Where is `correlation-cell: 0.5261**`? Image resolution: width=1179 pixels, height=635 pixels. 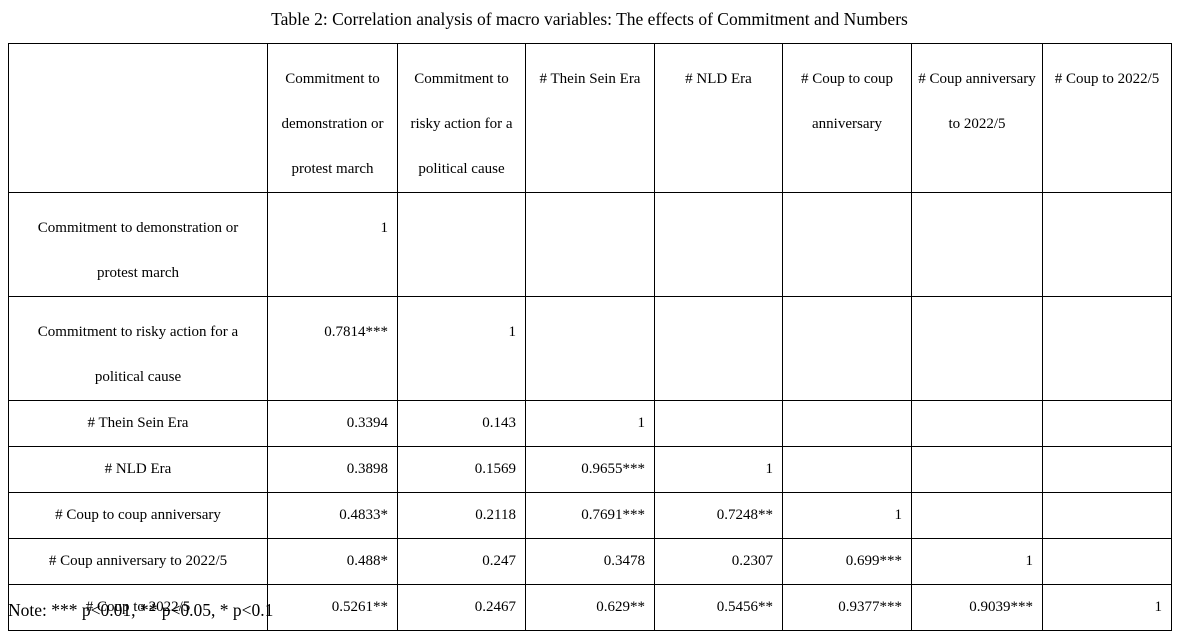 correlation-cell: 0.5261** is located at coordinates (332, 607).